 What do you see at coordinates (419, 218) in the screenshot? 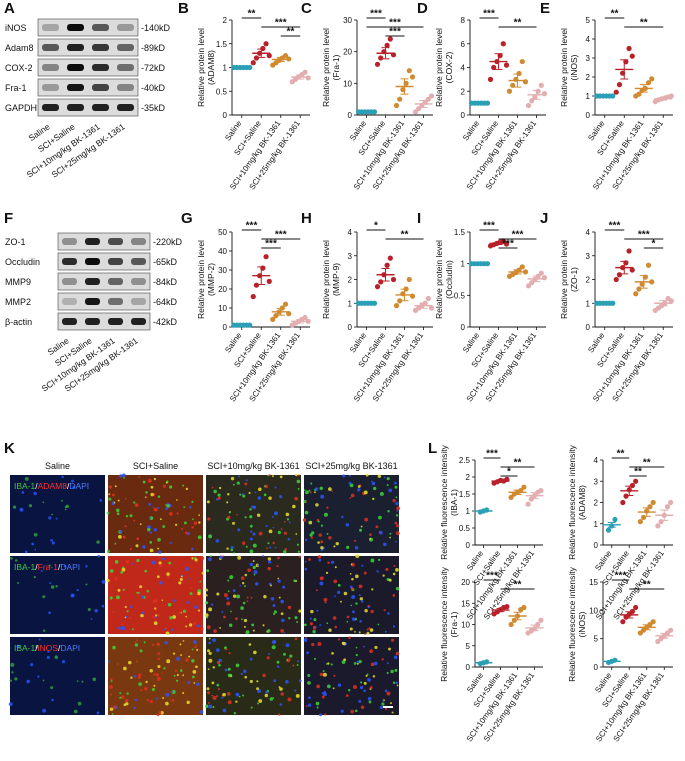
I see `panel-label-i: I` at bounding box center [419, 218].